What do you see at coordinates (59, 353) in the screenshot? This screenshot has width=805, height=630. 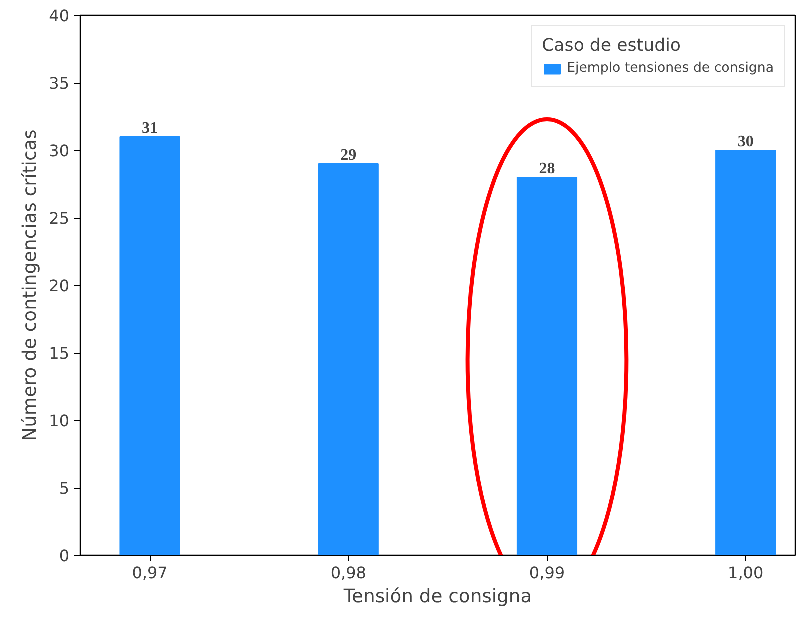 I see `y-tick-label: 15` at bounding box center [59, 353].